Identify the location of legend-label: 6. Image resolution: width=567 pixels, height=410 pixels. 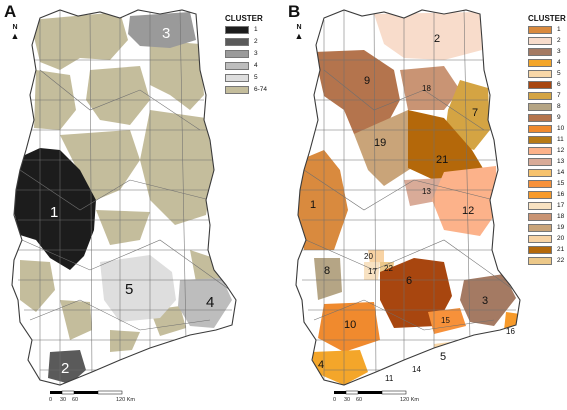
(559, 84).